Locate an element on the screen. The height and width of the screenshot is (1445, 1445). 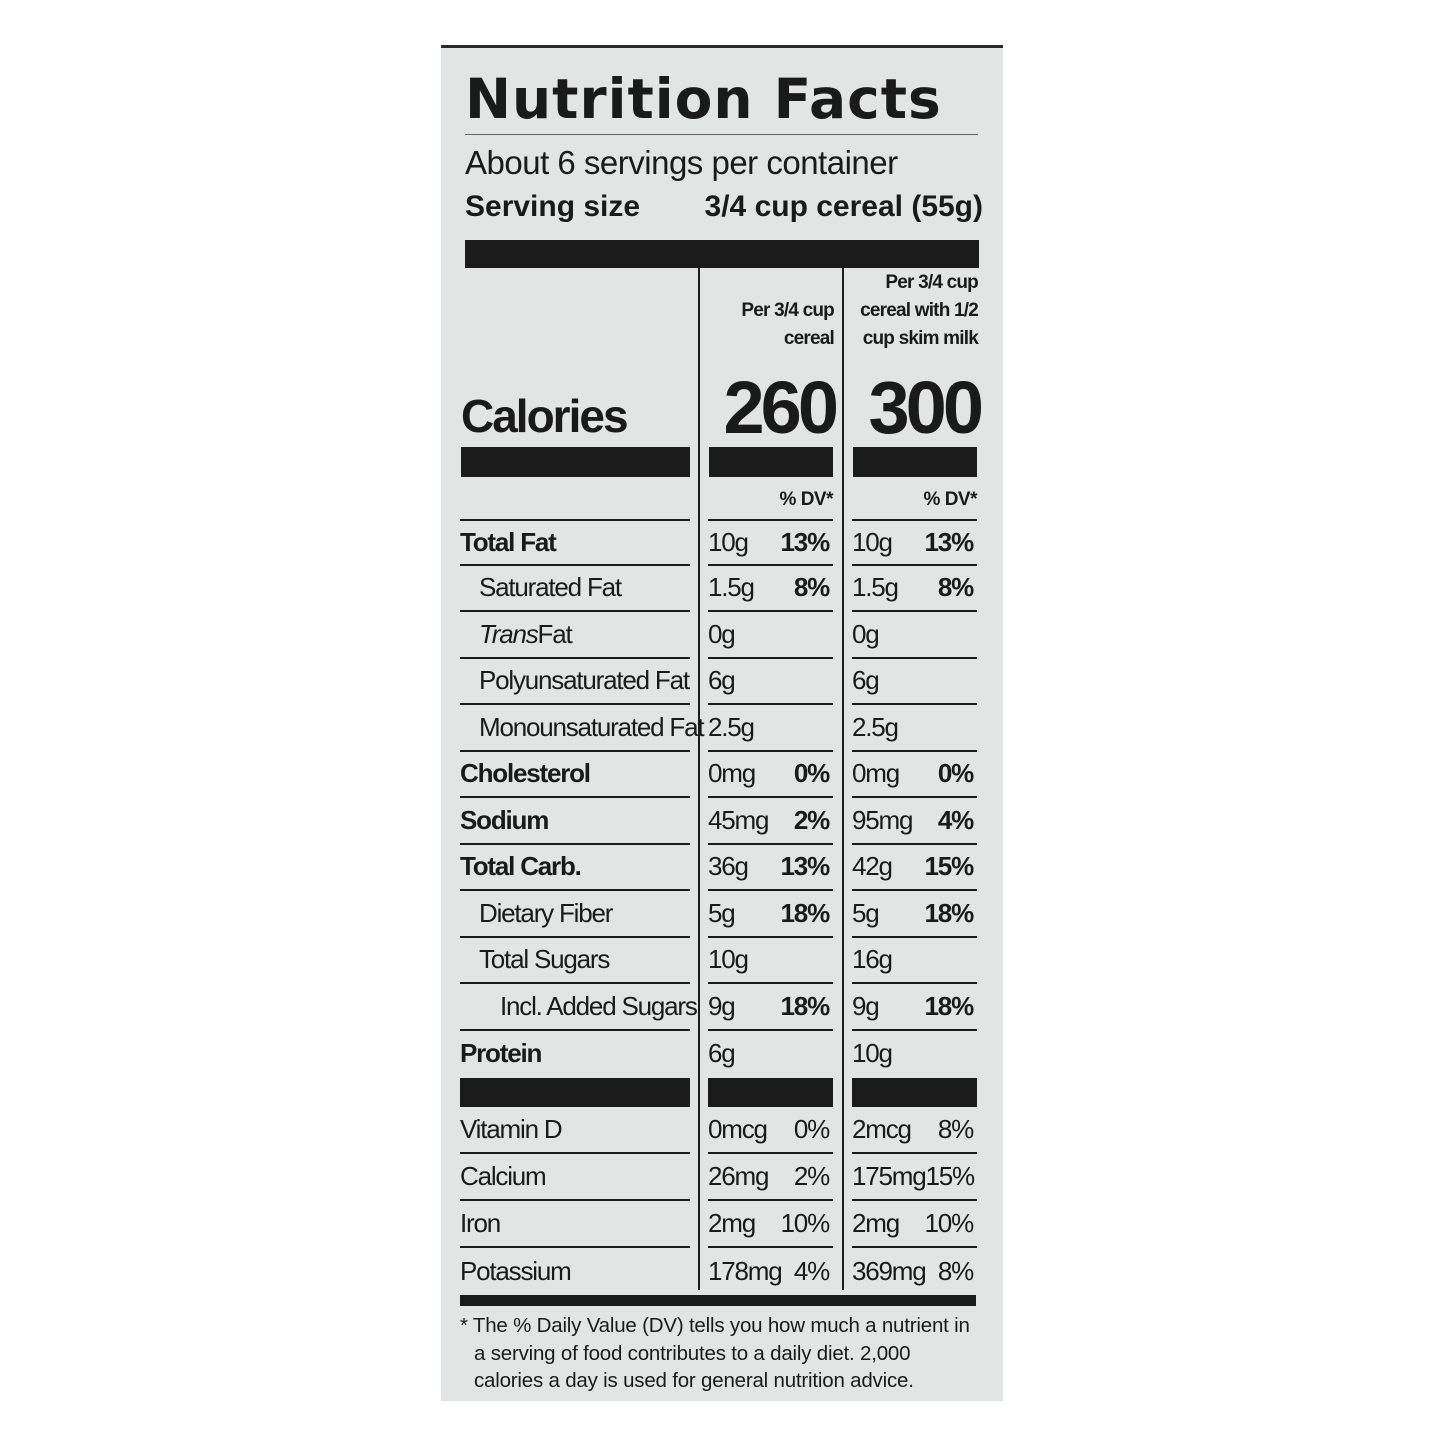
table-row: Total Fat 10g 13% 10g 13% is located at coordinates (719, 542).